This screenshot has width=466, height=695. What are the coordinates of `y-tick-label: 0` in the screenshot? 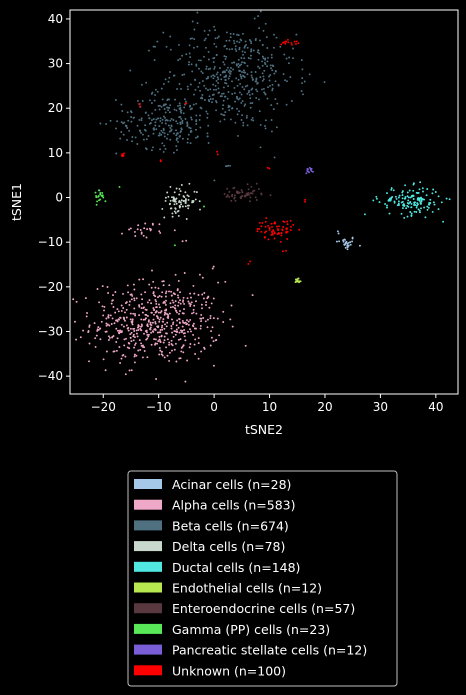 It's located at (59, 198).